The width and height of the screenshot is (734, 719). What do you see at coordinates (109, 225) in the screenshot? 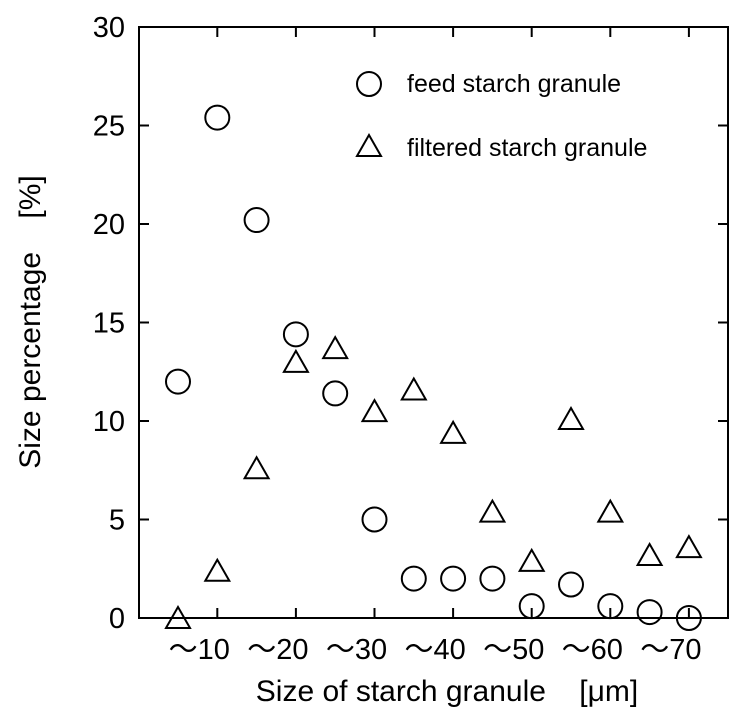
I see `y-tick-label: 20` at bounding box center [109, 225].